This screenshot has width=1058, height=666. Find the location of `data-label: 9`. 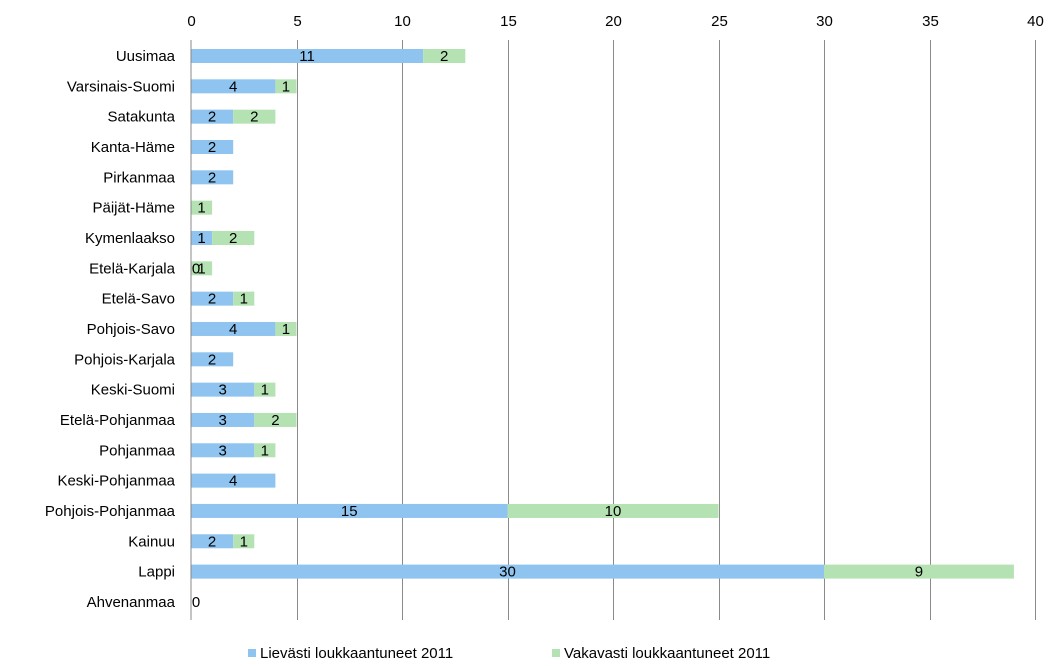

data-label: 9 is located at coordinates (919, 572).